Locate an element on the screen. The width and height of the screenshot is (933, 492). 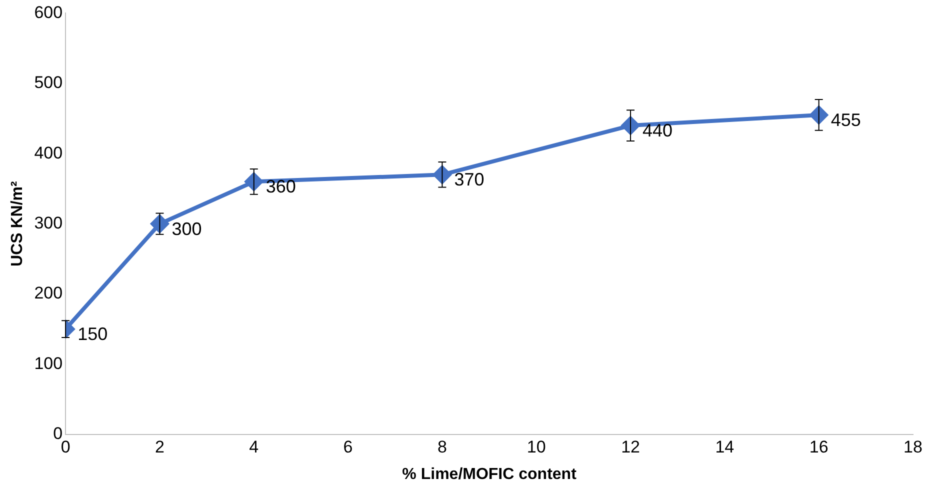
x-tick-label: 4 is located at coordinates (254, 446).